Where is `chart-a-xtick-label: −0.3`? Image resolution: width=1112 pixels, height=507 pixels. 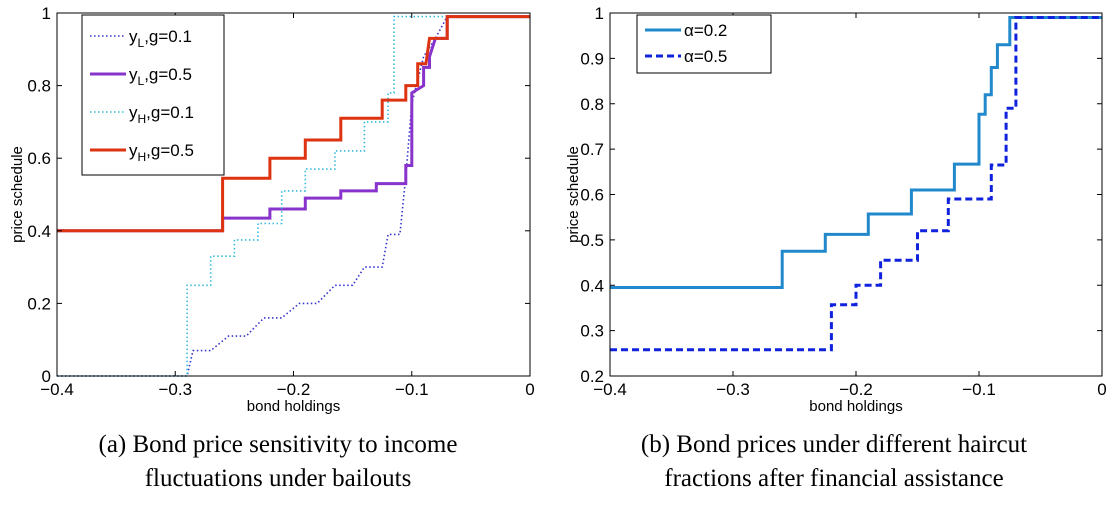
chart-a-xtick-label: −0.3 is located at coordinates (175, 389).